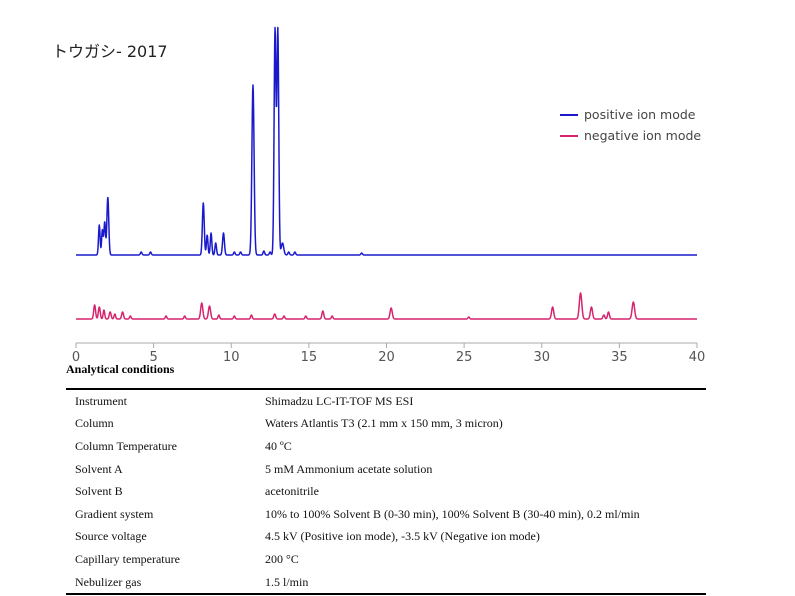  What do you see at coordinates (120, 369) in the screenshot?
I see `conditions-heading: Analytical conditions` at bounding box center [120, 369].